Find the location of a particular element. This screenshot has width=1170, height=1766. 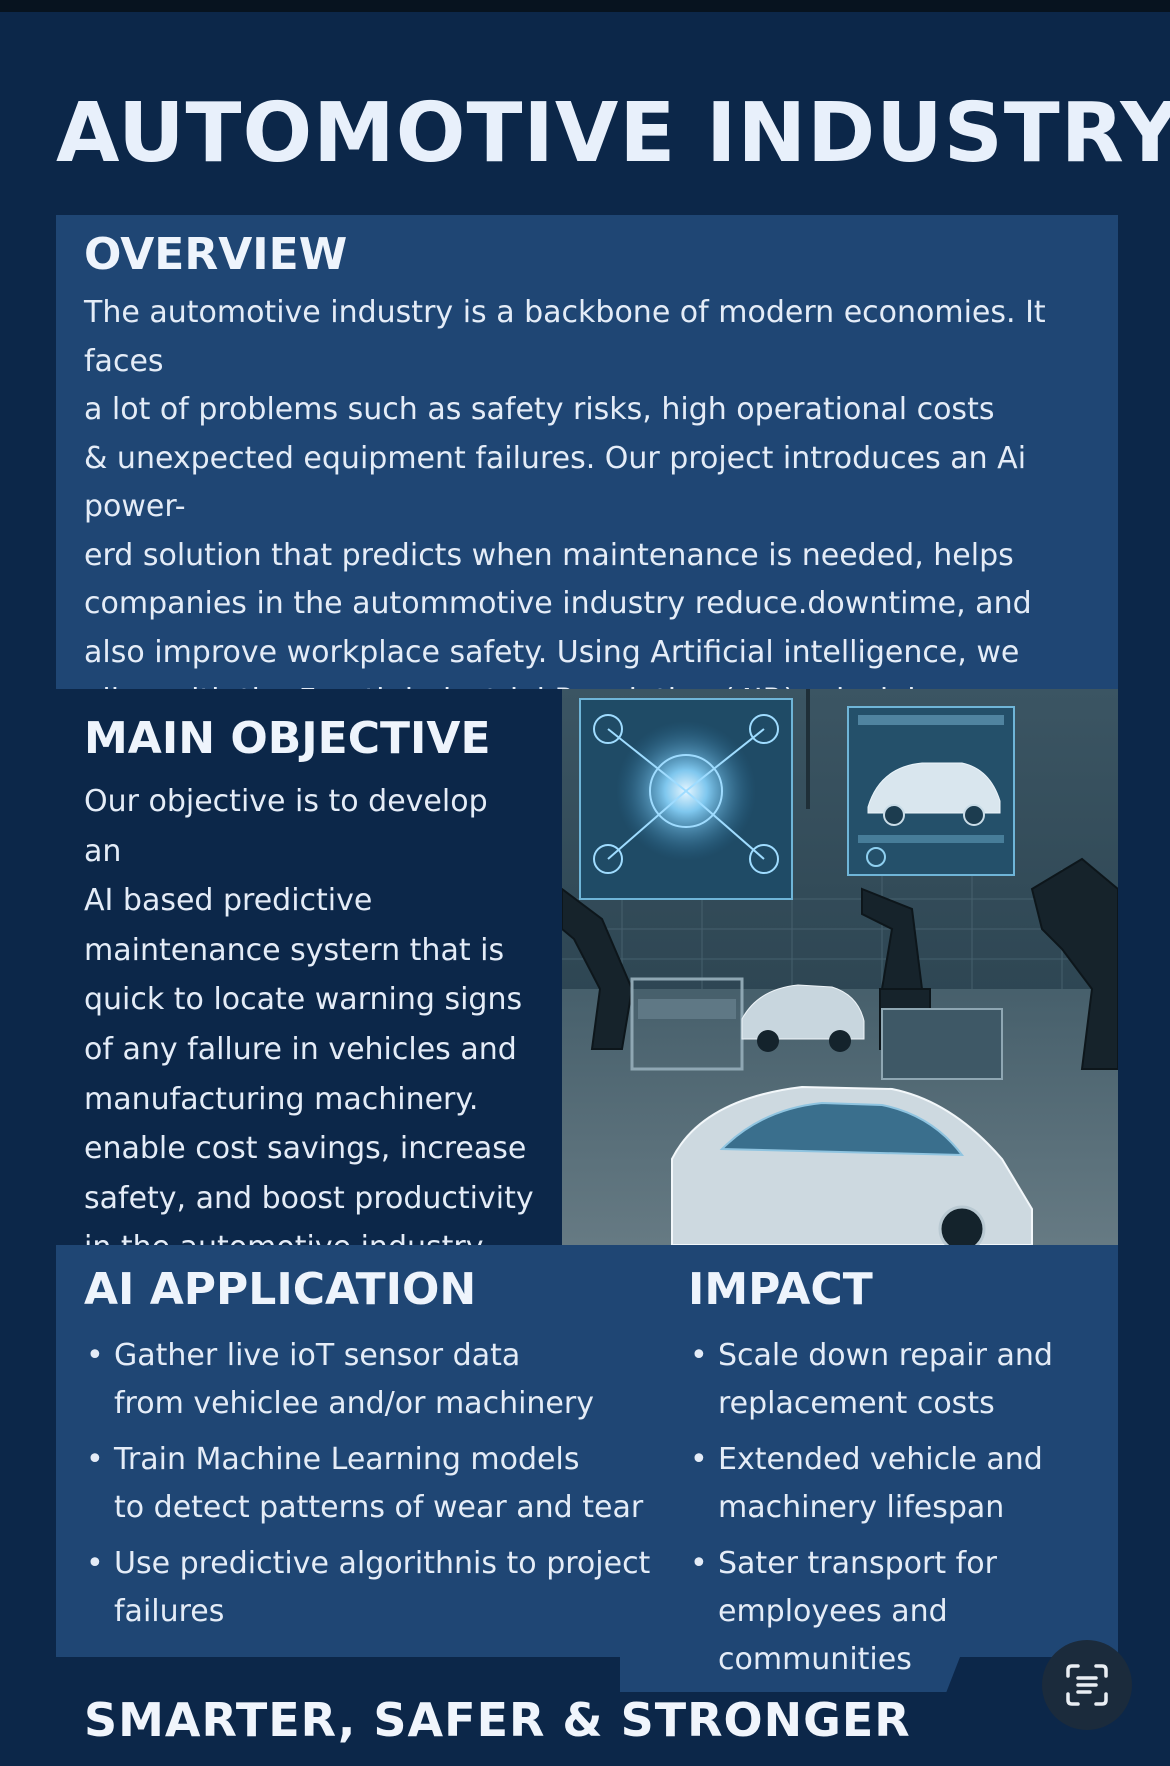

list-item-text: Scale down repair and replacement costs is located at coordinates (885, 1379).